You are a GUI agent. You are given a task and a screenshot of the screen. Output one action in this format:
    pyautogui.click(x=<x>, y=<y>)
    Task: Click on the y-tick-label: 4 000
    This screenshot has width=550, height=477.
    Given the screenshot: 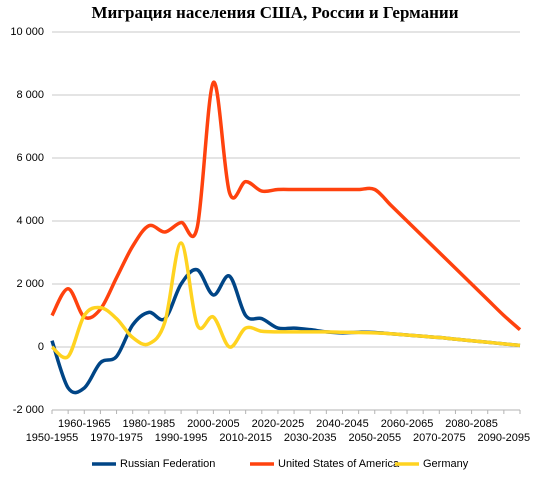 What is the action you would take?
    pyautogui.click(x=30, y=221)
    